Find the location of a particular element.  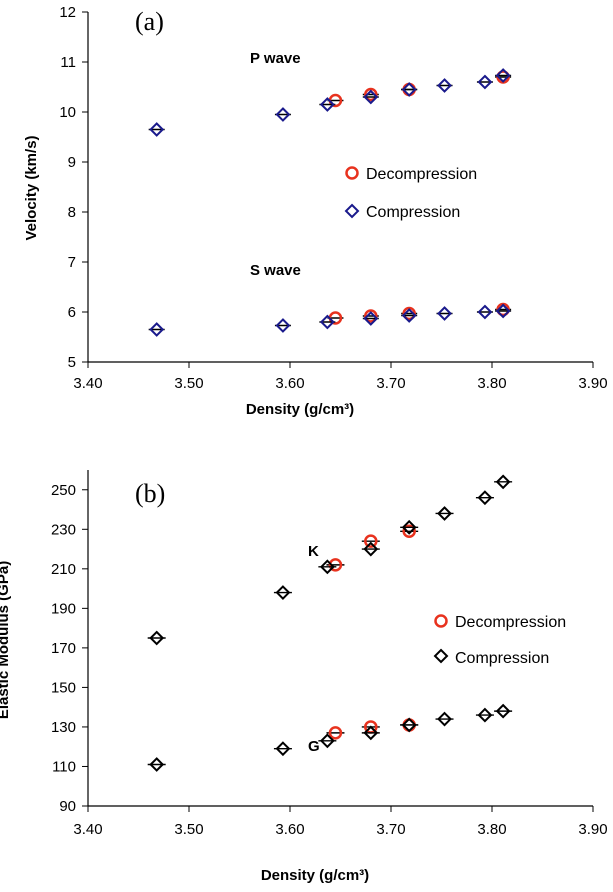

panel-b-y-tick-label: 250 is located at coordinates (63, 490).